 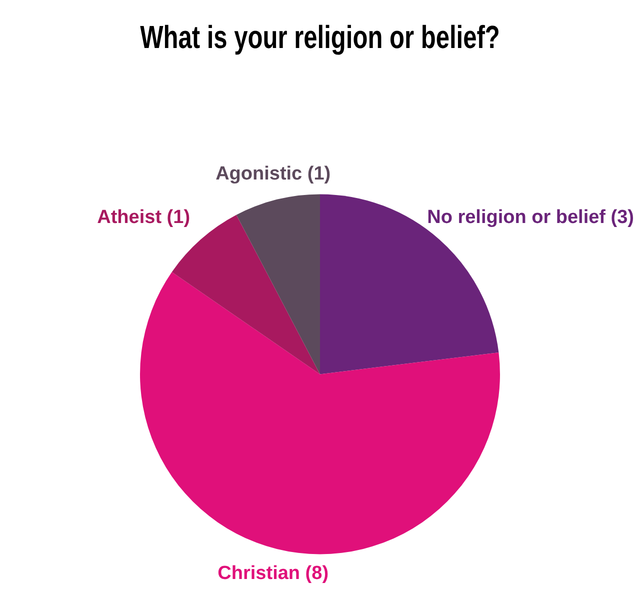 What do you see at coordinates (273, 174) in the screenshot?
I see `slice-label: Agonistic (1)` at bounding box center [273, 174].